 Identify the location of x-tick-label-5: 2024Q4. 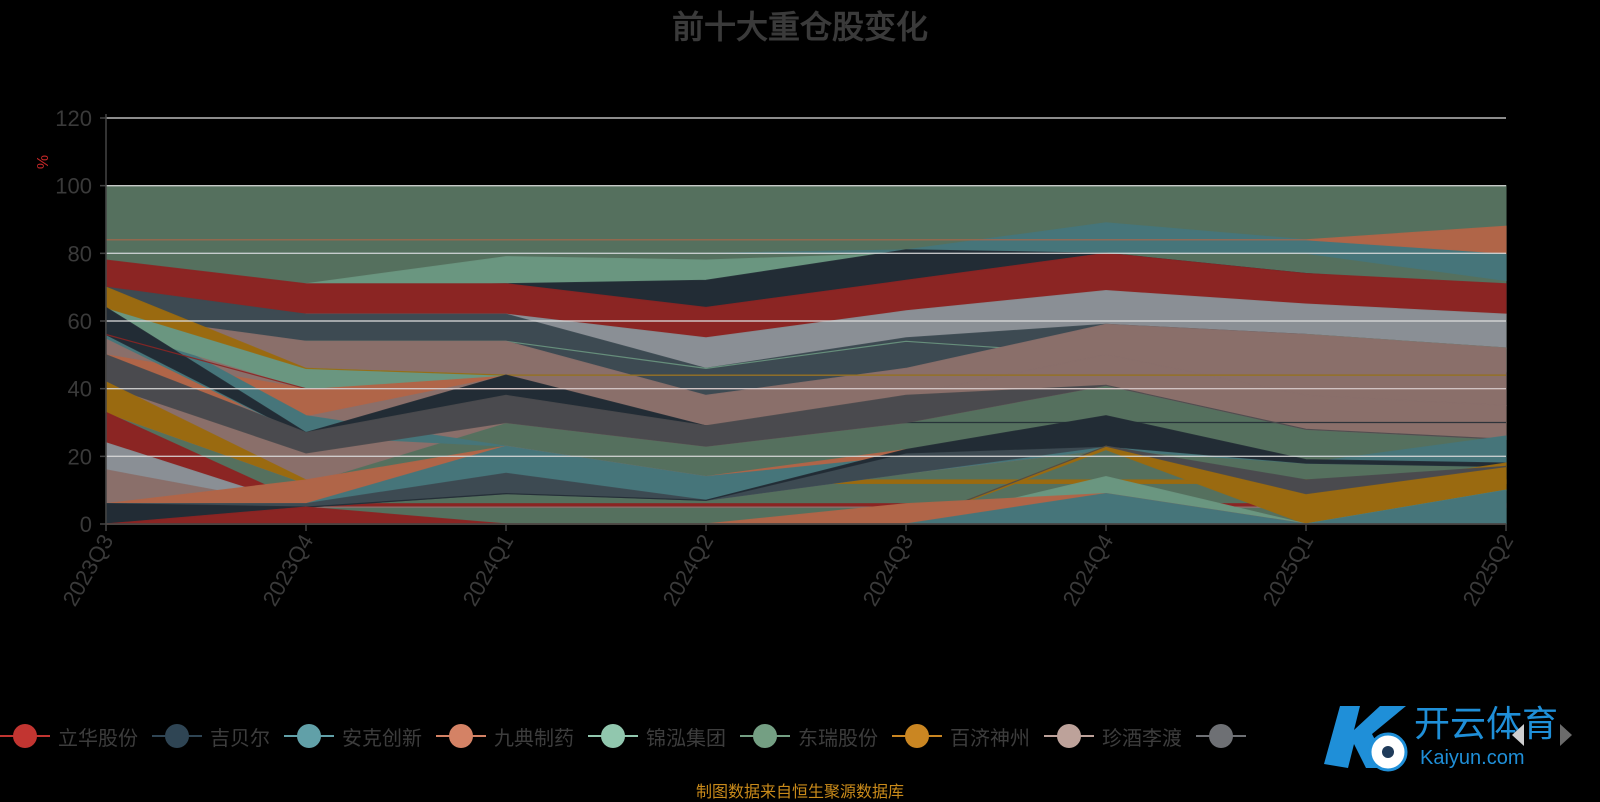
(1088, 570).